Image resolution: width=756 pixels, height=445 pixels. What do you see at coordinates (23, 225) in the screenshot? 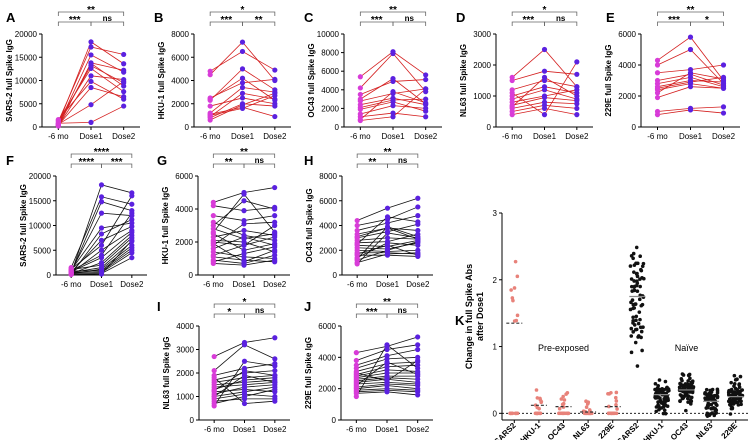
I see `y-axis-label: SARS-2 full Spike IgG` at bounding box center [23, 225].